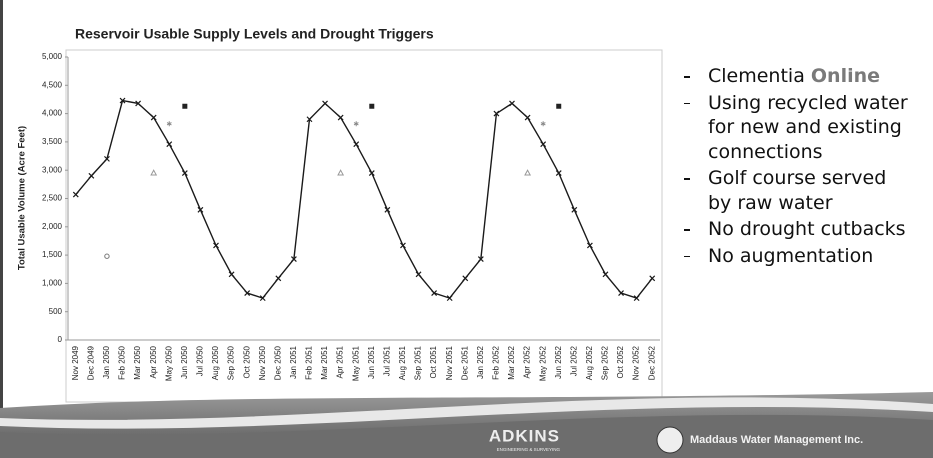 This screenshot has width=933, height=458. Describe the element at coordinates (433, 361) in the screenshot. I see `x-tick-label: Oct 2051` at that location.